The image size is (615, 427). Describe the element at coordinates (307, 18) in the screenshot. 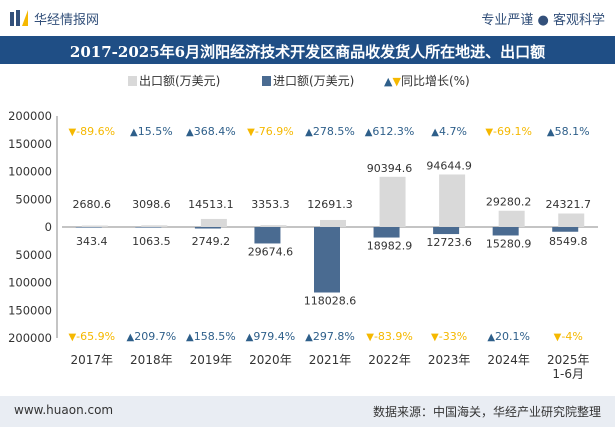

I see `header: 华经情报网 专业严谨 ● 客观科学` at that location.